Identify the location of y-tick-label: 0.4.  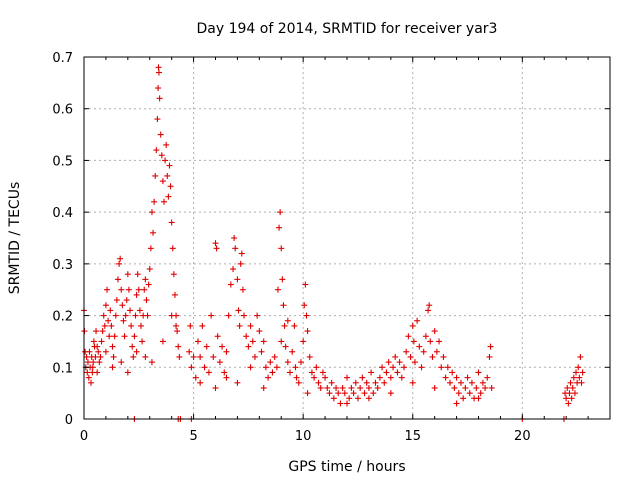
(62, 213).